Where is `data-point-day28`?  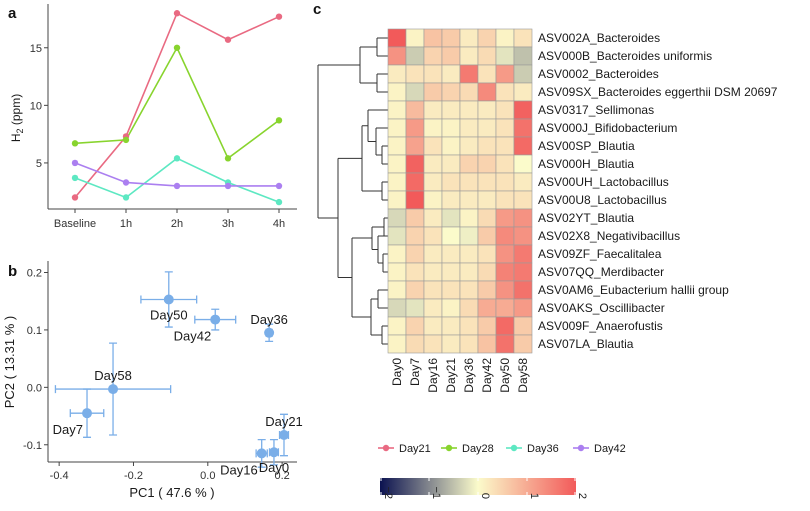
data-point-day28 is located at coordinates (177, 47).